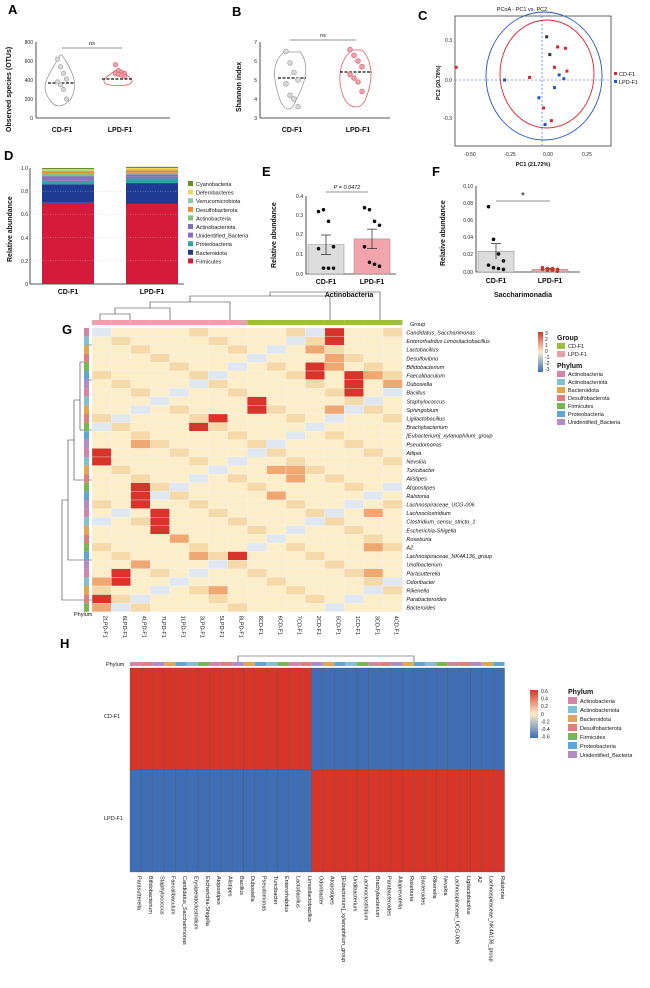 This screenshot has width=650, height=988. Describe the element at coordinates (218, 202) in the screenshot. I see `d-legend-label: Verrucomicrobiota` at that location.